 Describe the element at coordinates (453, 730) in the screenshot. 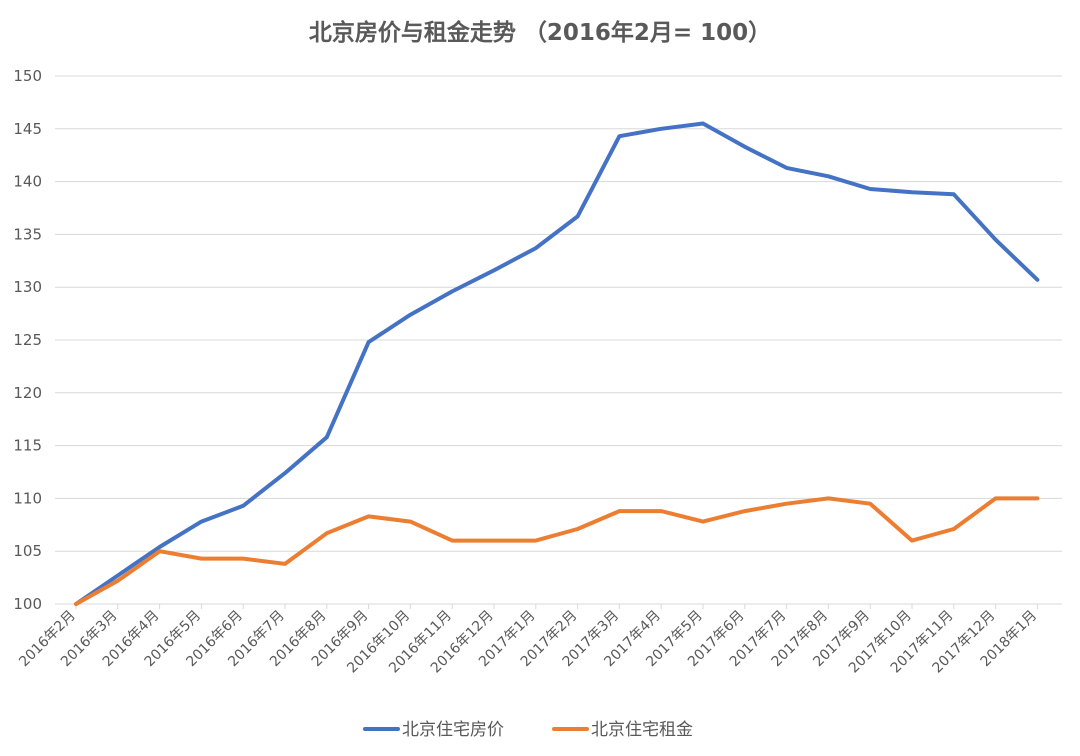

I see `legend-label: 北京住宅房价` at that location.